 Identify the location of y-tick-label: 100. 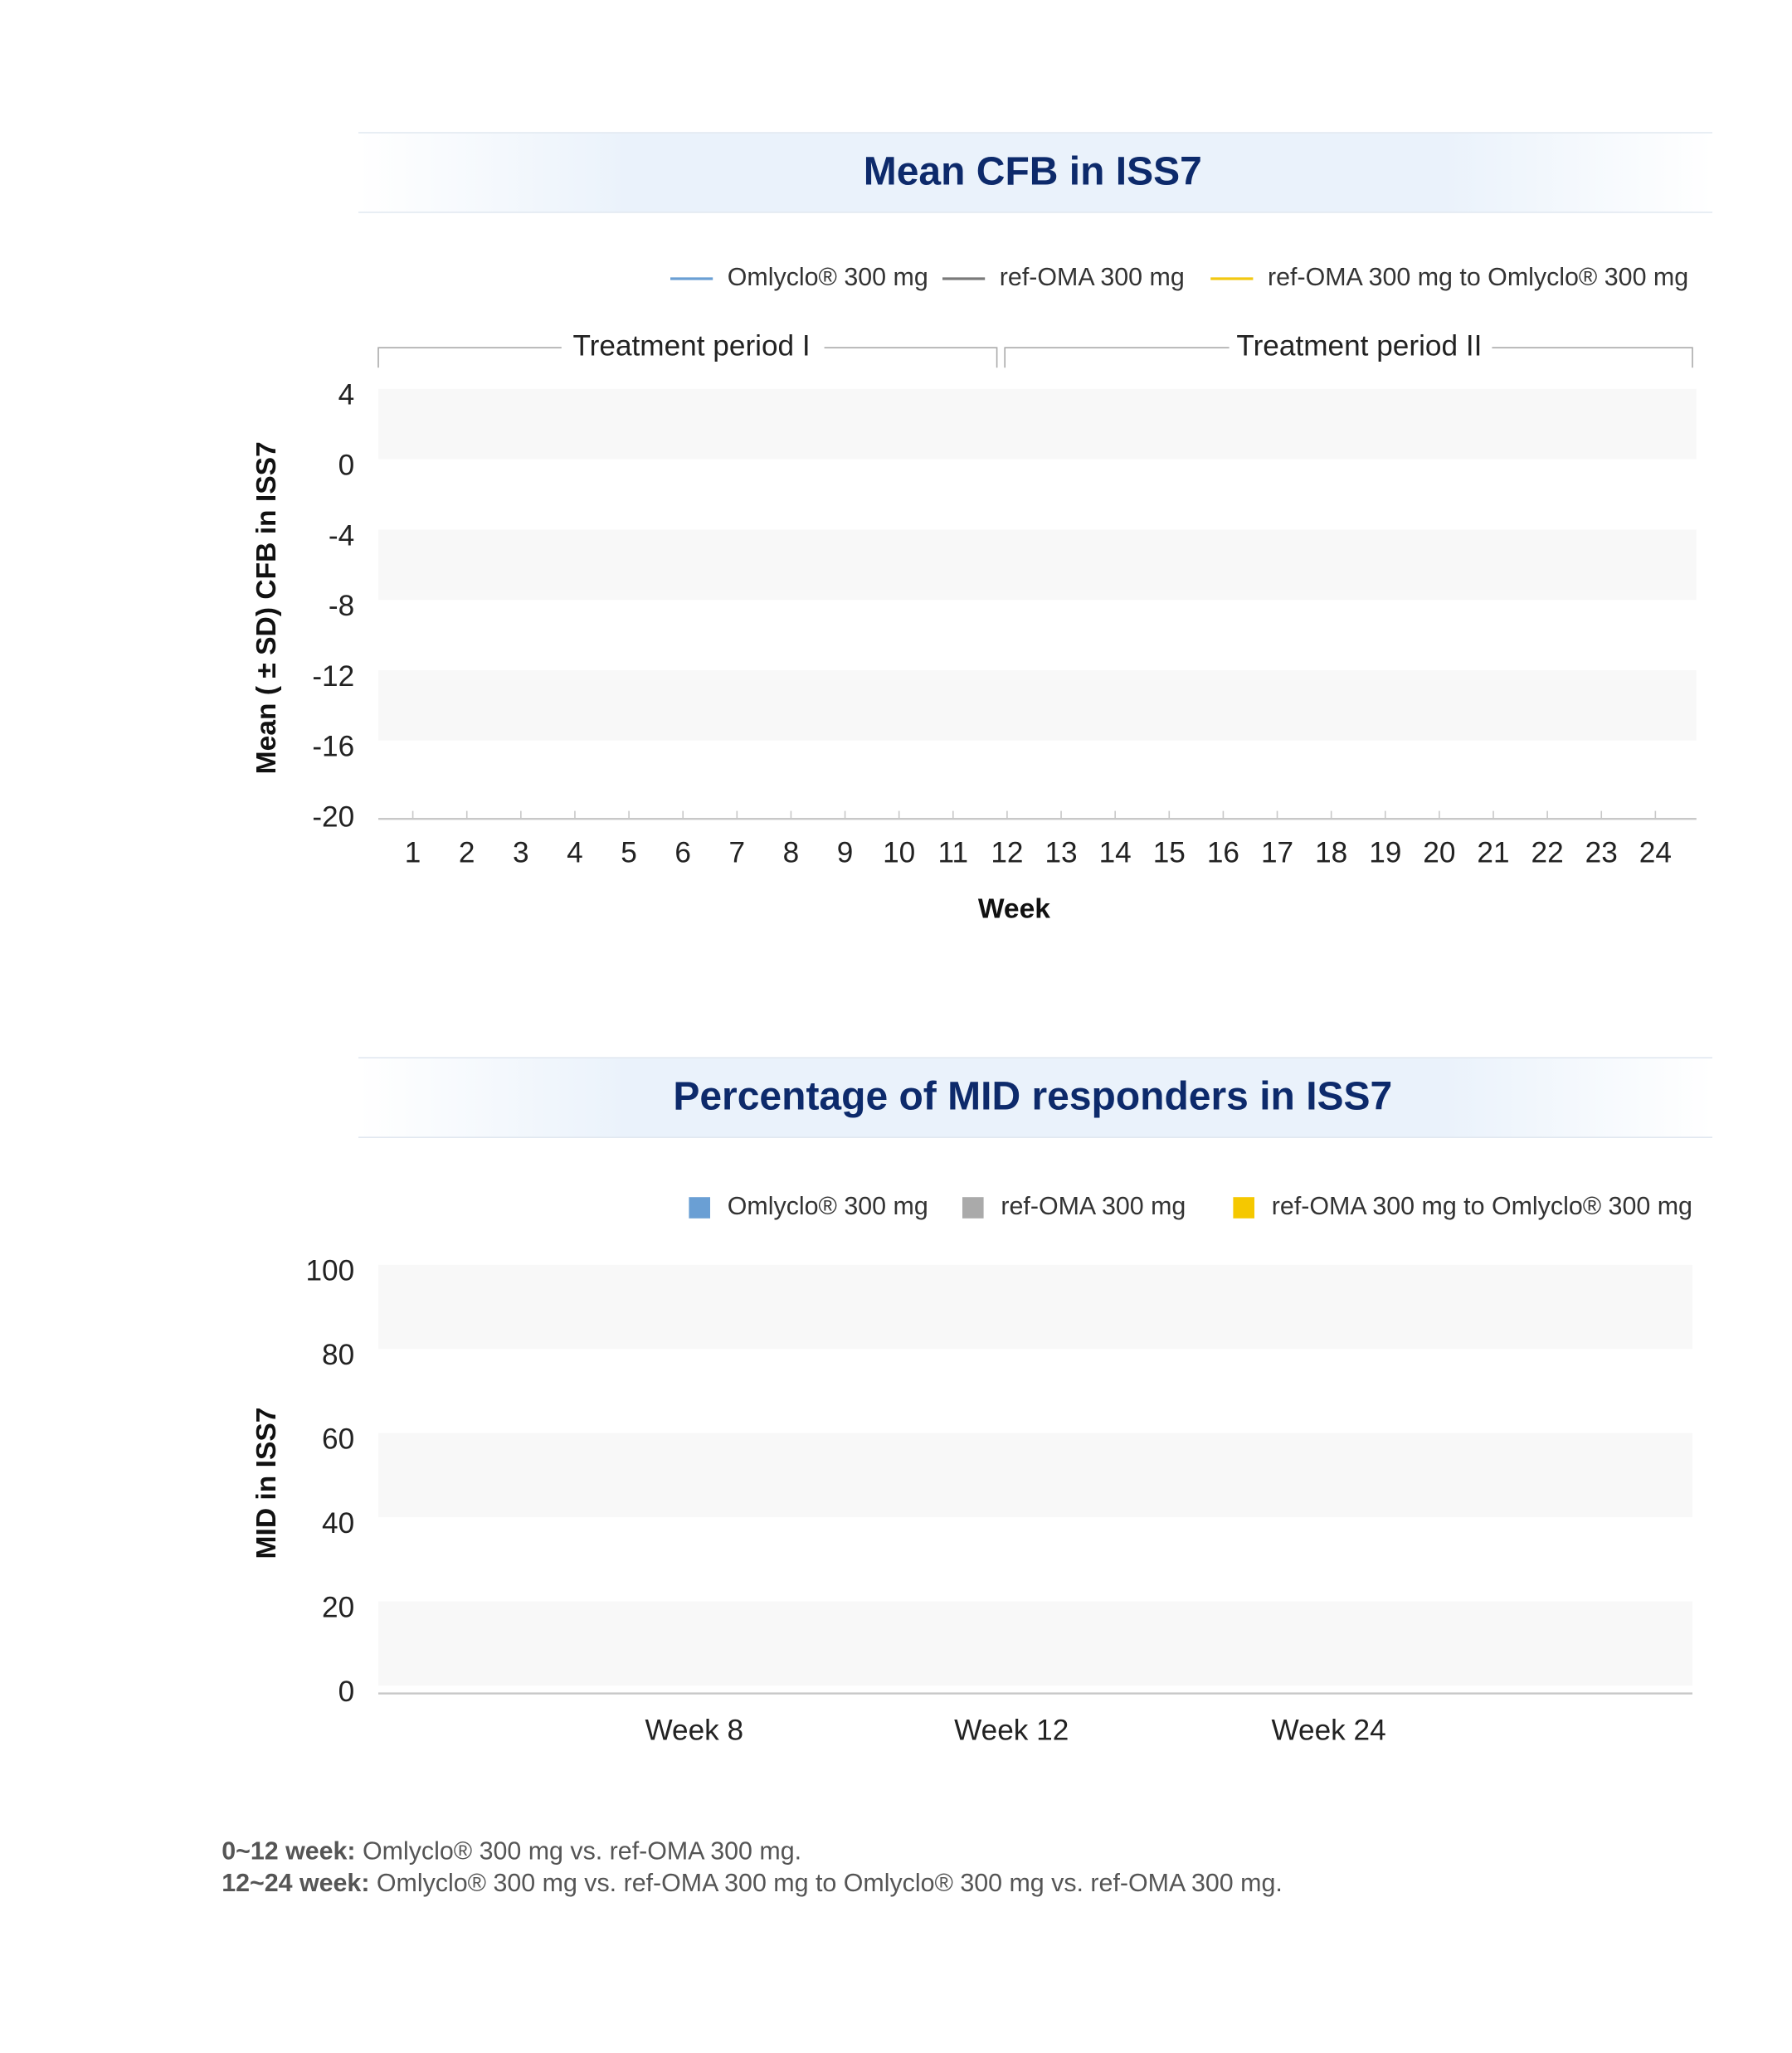
(329, 1271).